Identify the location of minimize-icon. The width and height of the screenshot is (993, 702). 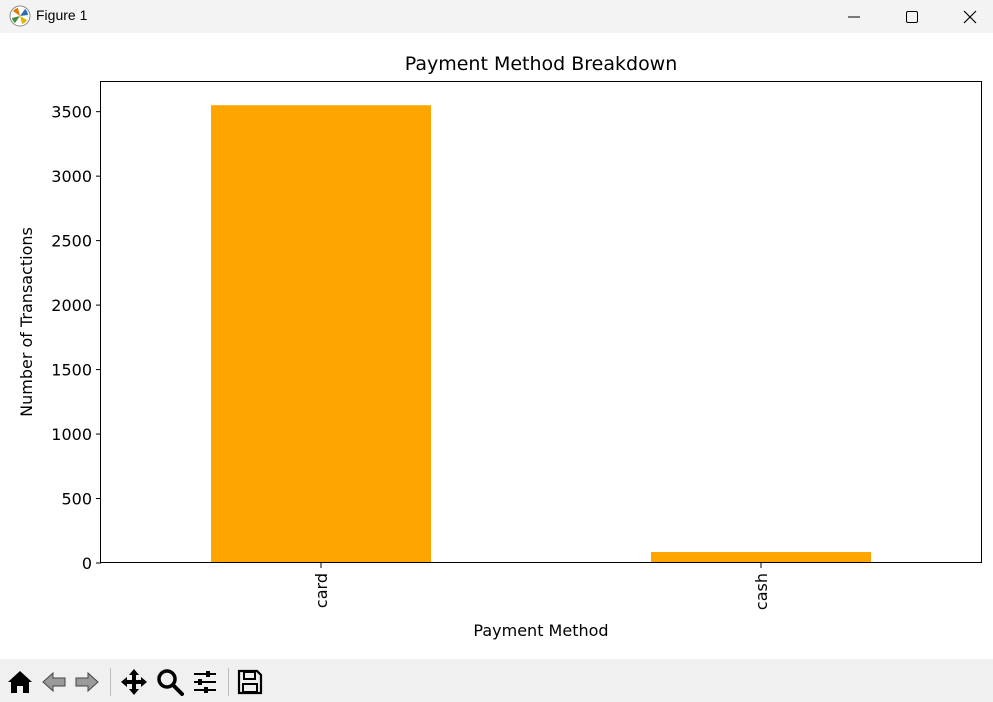
(854, 16).